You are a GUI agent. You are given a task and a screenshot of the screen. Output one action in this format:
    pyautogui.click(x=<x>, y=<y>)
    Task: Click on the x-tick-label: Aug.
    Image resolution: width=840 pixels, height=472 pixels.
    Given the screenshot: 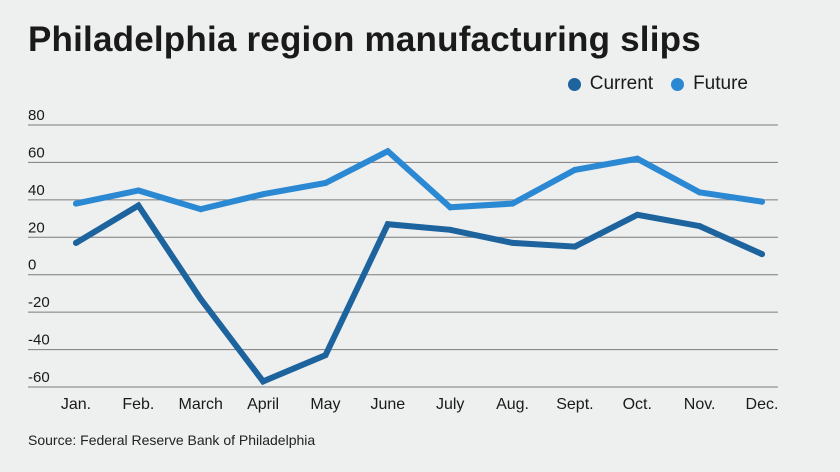 What is the action you would take?
    pyautogui.click(x=512, y=404)
    